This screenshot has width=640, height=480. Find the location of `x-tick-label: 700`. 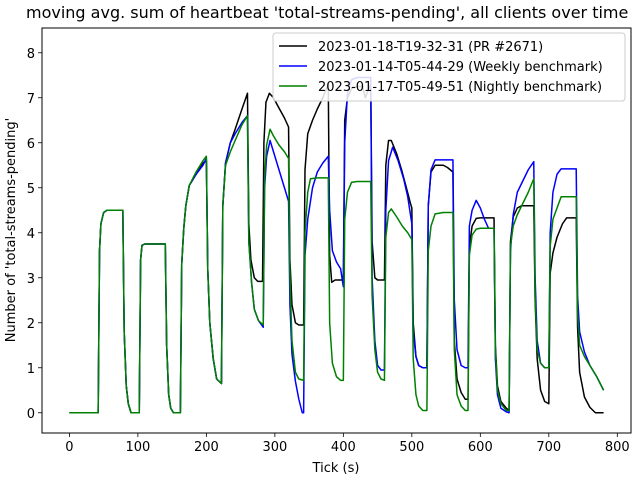

x-tick-label: 700 is located at coordinates (548, 447).